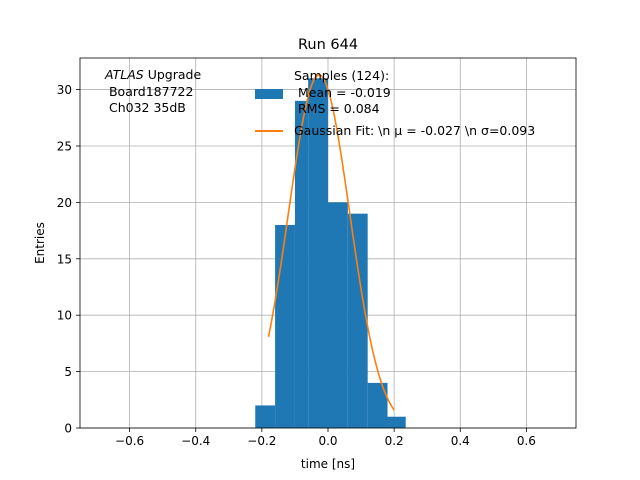 Image resolution: width=640 pixels, height=480 pixels. Describe the element at coordinates (327, 441) in the screenshot. I see `x-tick-label: 0.0` at that location.